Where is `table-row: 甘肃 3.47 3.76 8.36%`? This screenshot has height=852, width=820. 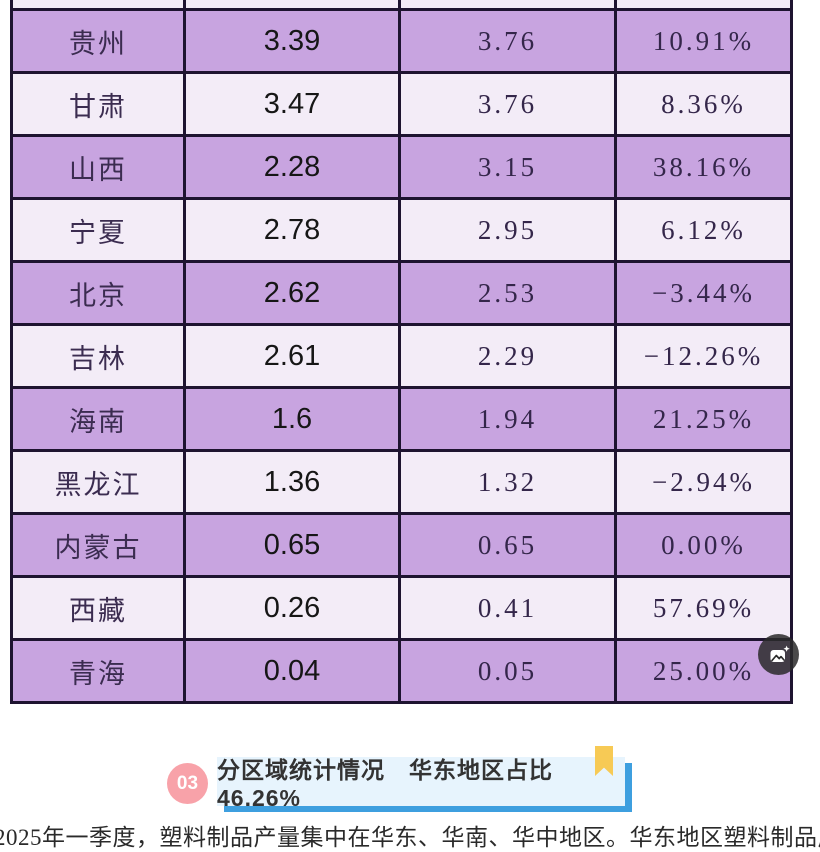 table-row: 甘肃 3.47 3.76 8.36% is located at coordinates (401, 104).